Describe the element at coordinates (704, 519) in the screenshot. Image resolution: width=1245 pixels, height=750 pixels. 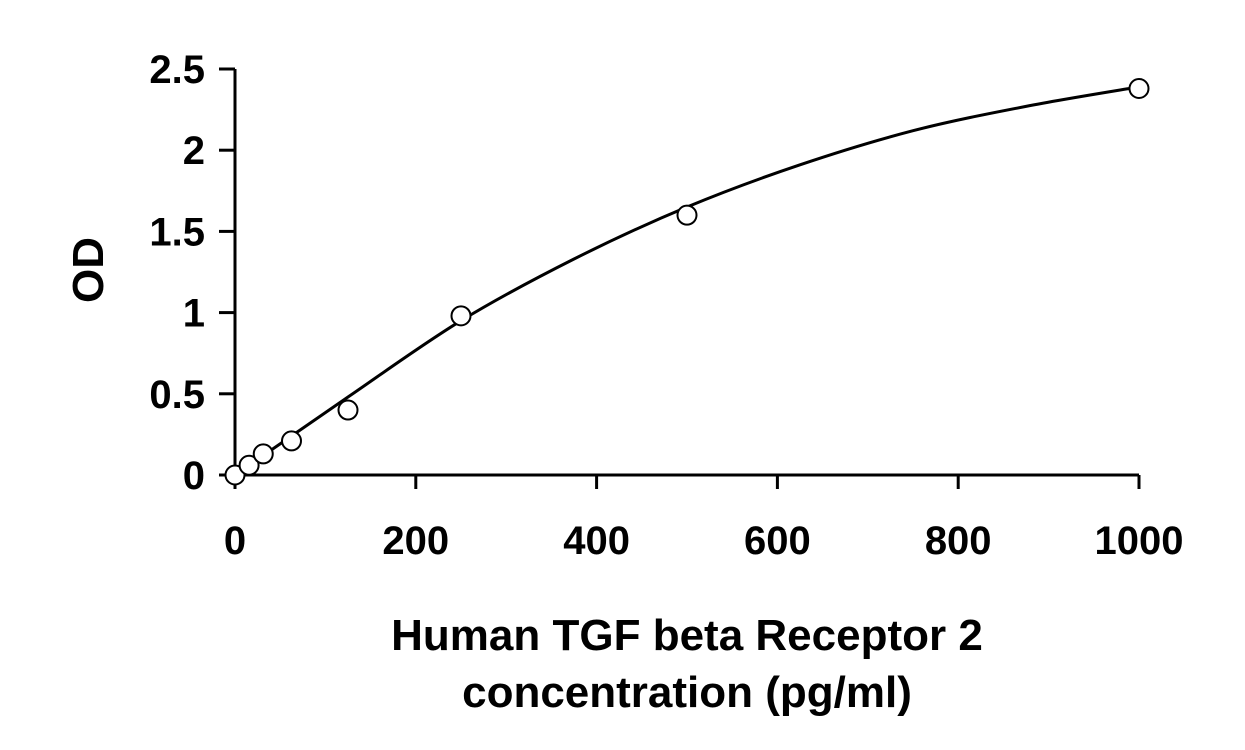
I see `x-ticks: 0 200 400 600 800 1000` at that location.